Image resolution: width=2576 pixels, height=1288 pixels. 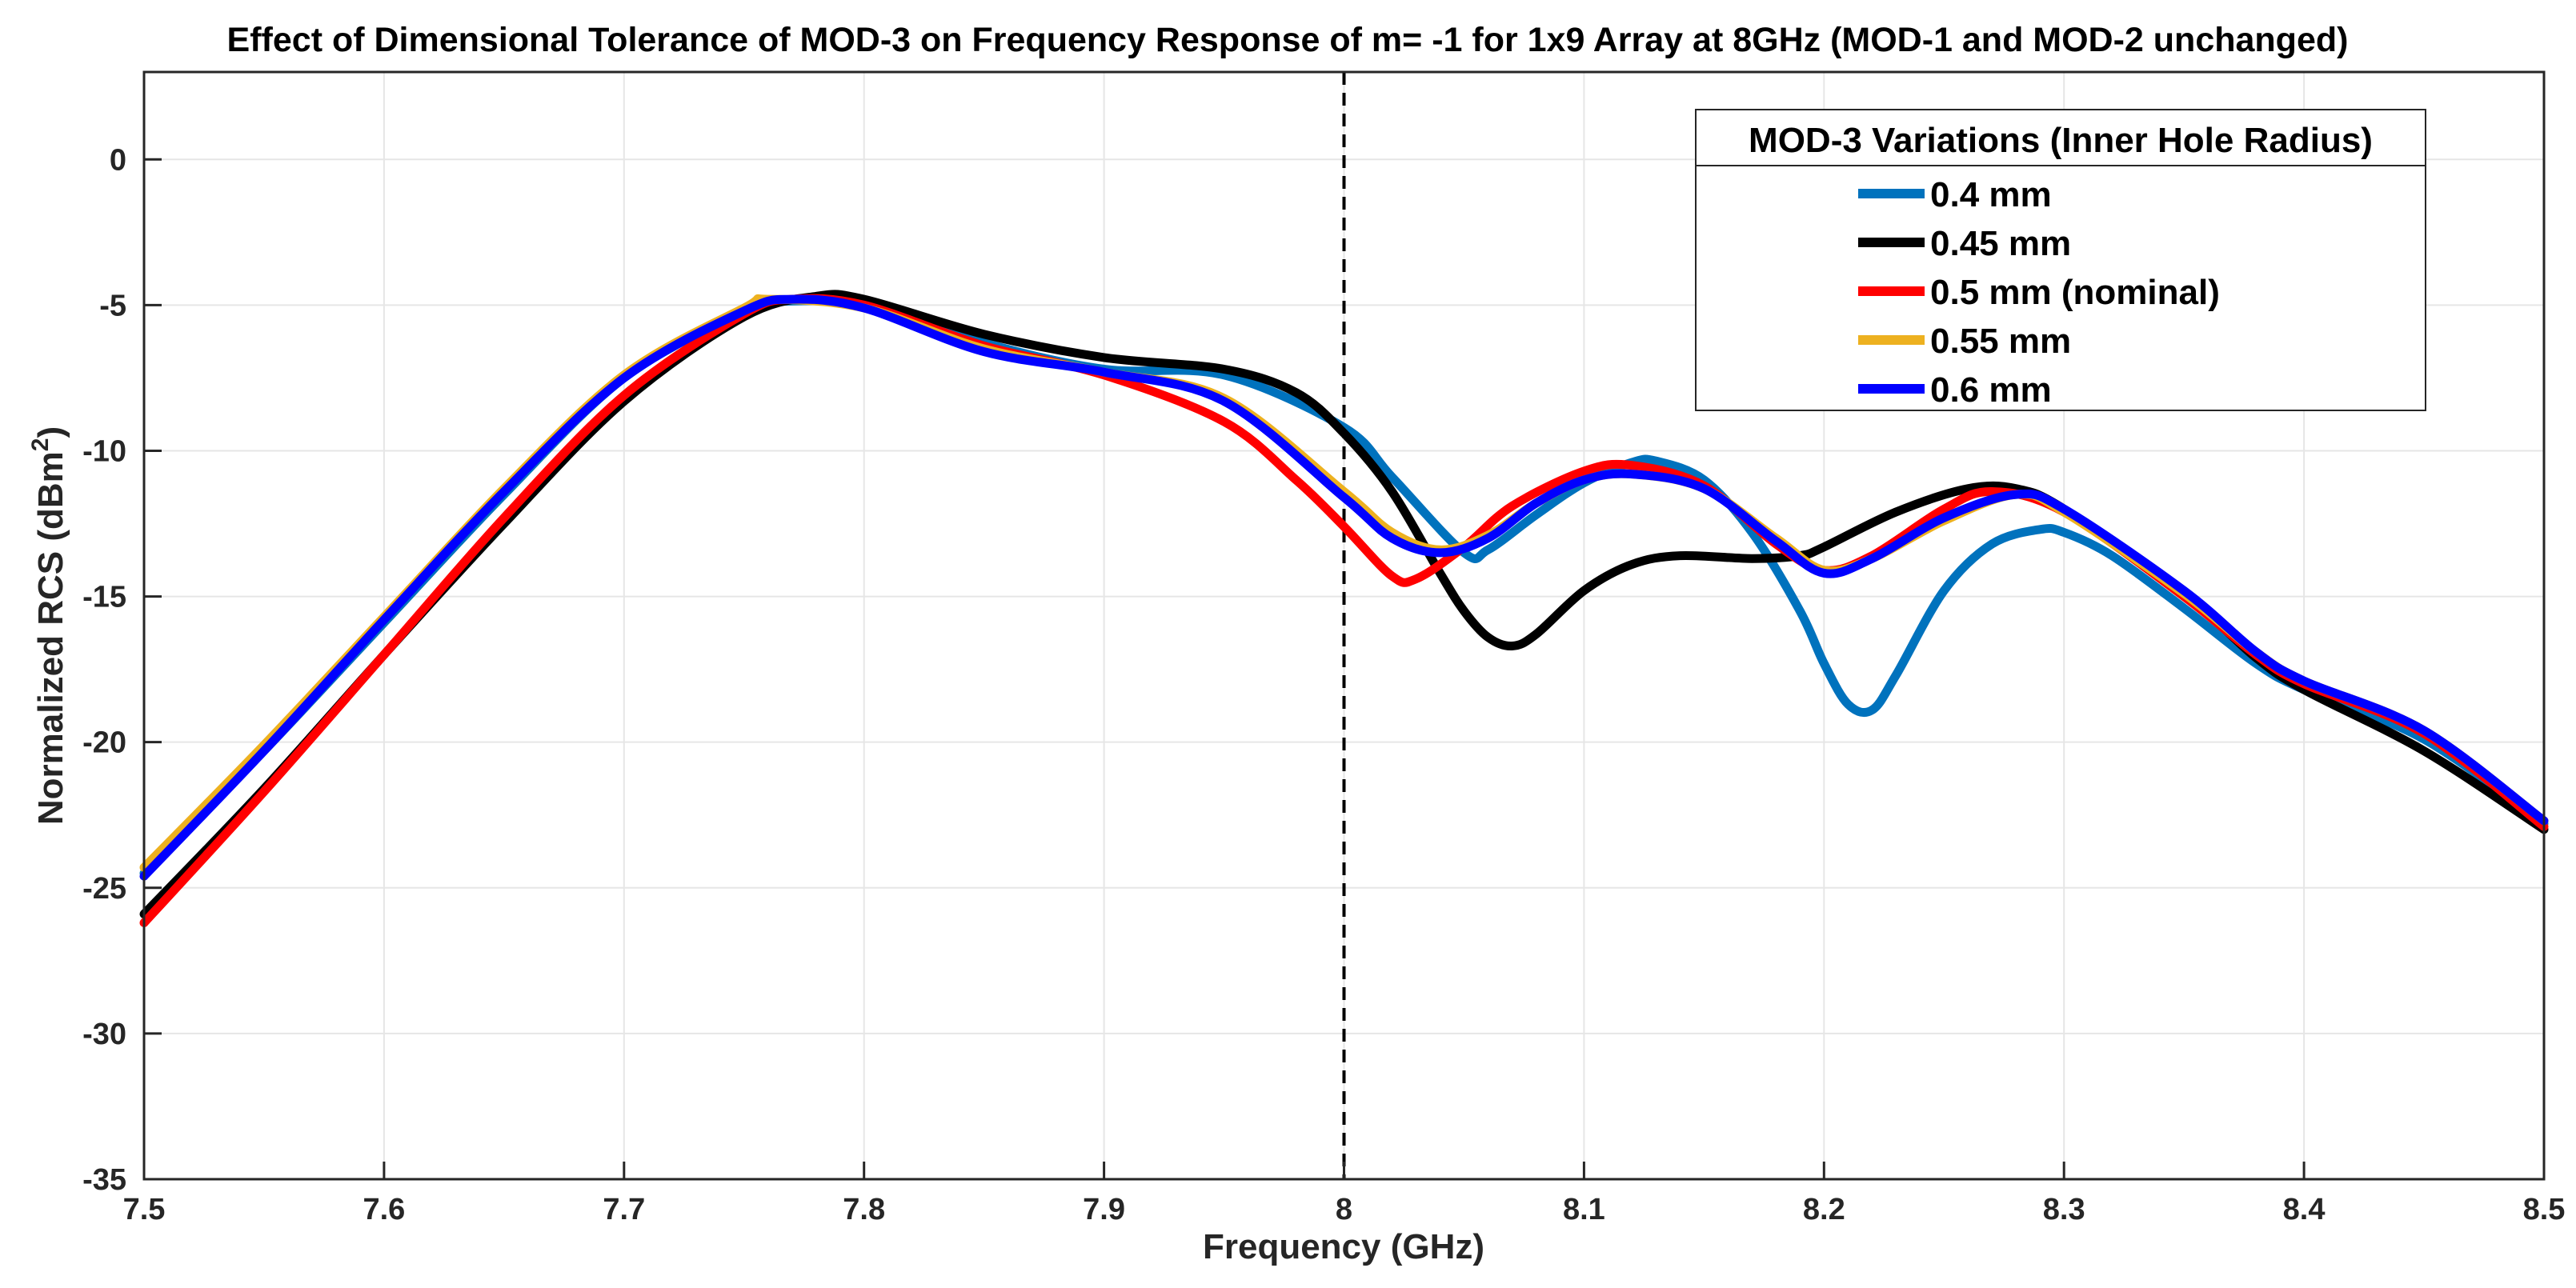 I want to click on x-tick-label: 7.7, so click(x=624, y=1209).